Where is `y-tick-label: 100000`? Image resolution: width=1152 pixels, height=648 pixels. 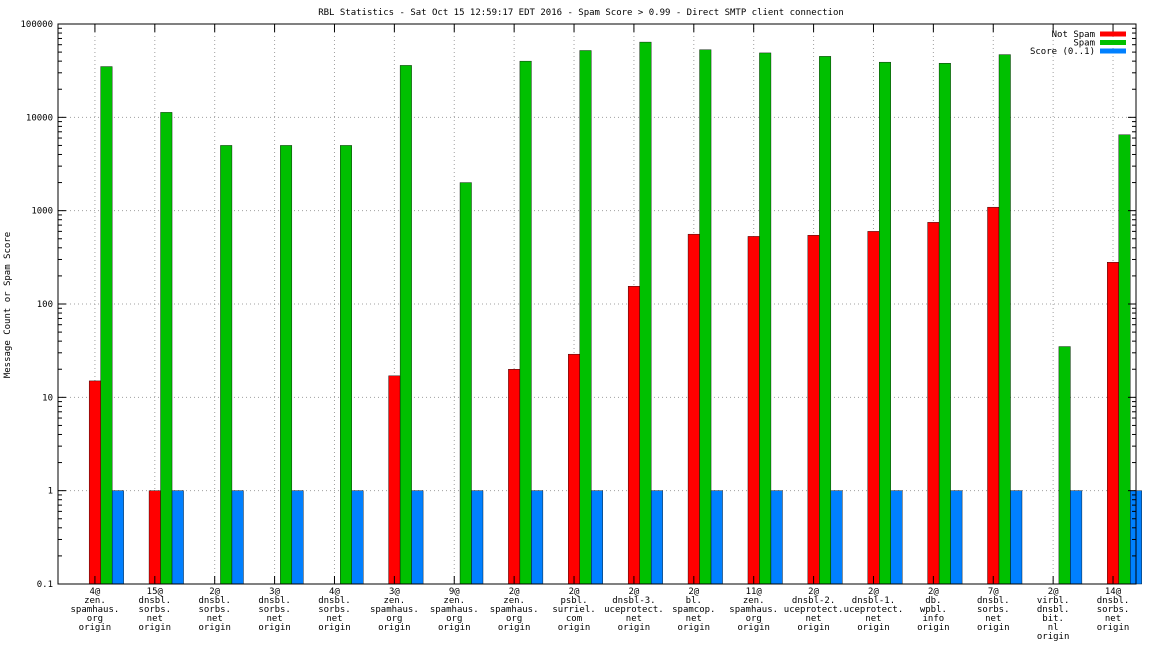
y-tick-label: 100000 is located at coordinates (36, 25).